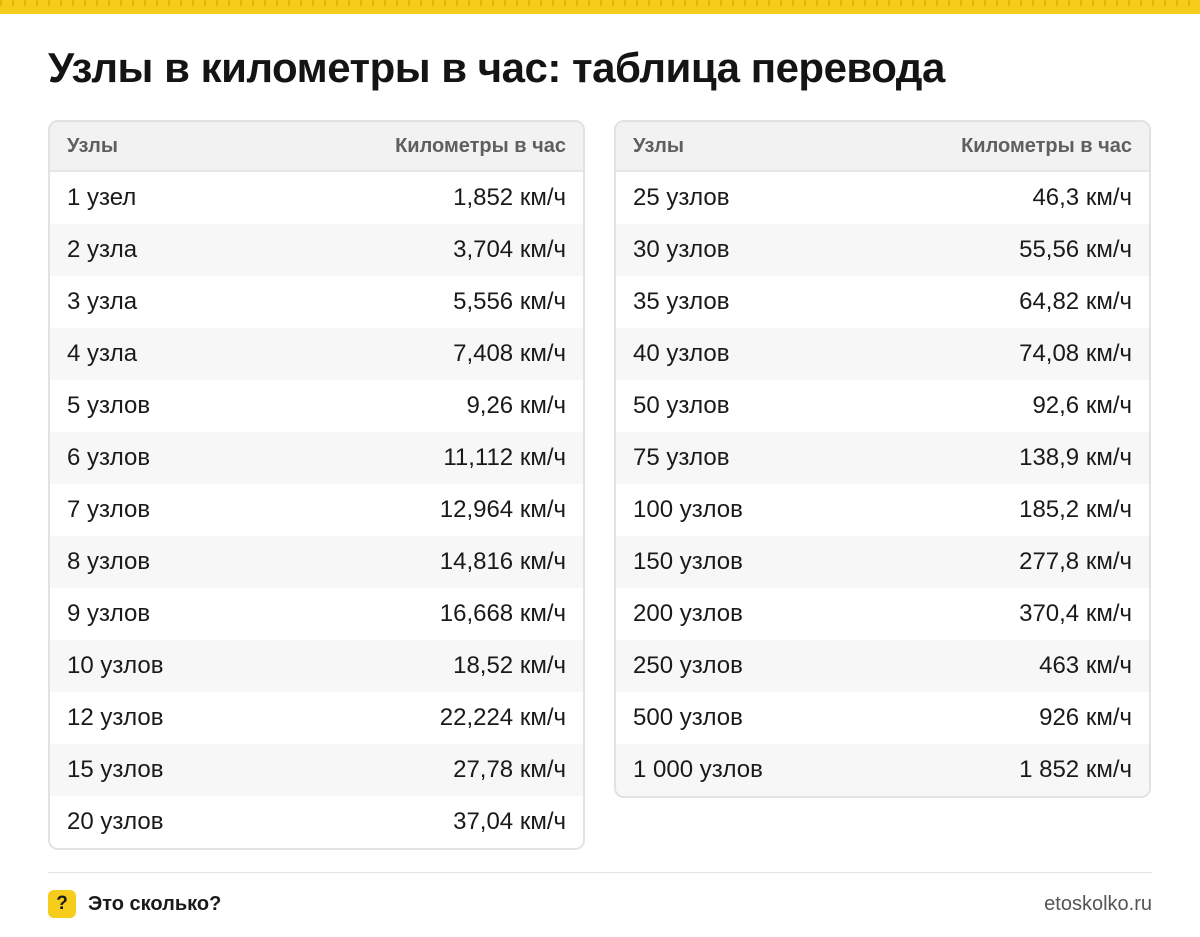 The width and height of the screenshot is (1200, 937). Describe the element at coordinates (882, 770) in the screenshot. I see `table-row: 1 000 узлов 1 852 км/ч` at that location.